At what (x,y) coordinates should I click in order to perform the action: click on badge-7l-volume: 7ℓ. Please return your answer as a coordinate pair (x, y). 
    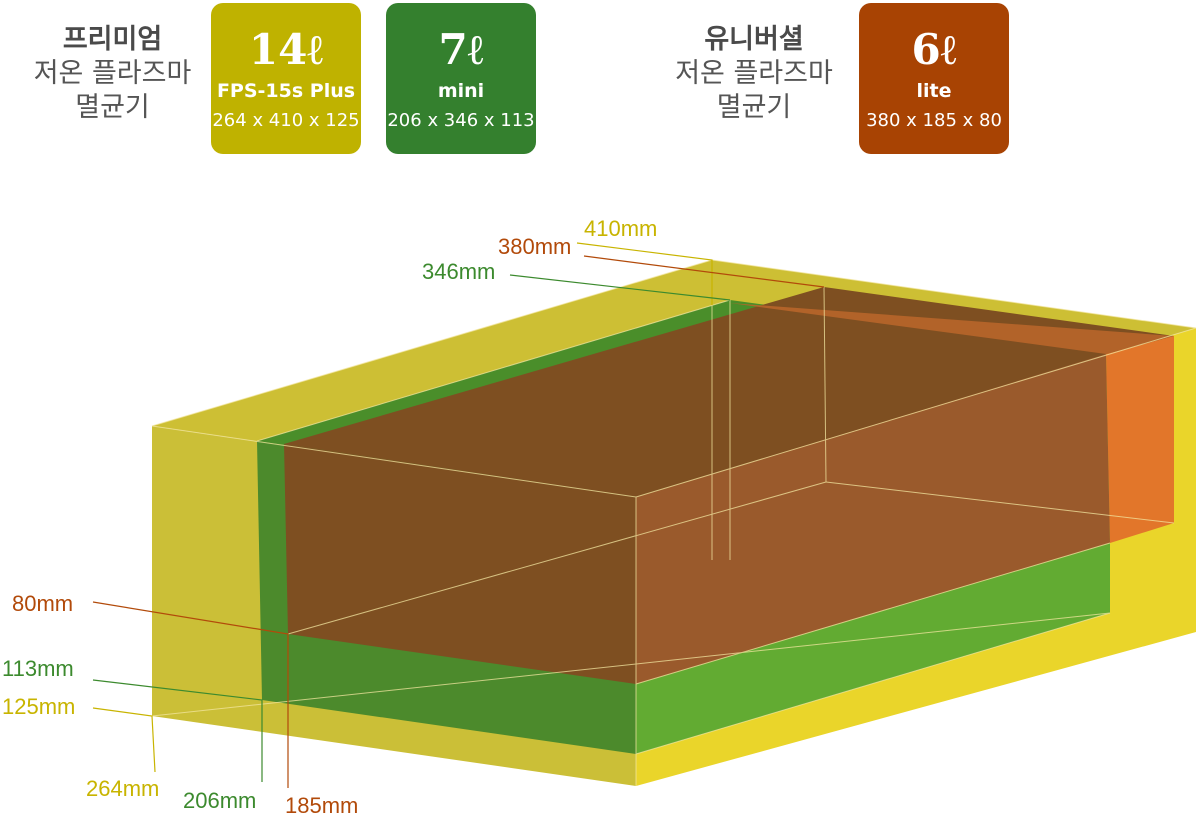
    Looking at the image, I should click on (461, 49).